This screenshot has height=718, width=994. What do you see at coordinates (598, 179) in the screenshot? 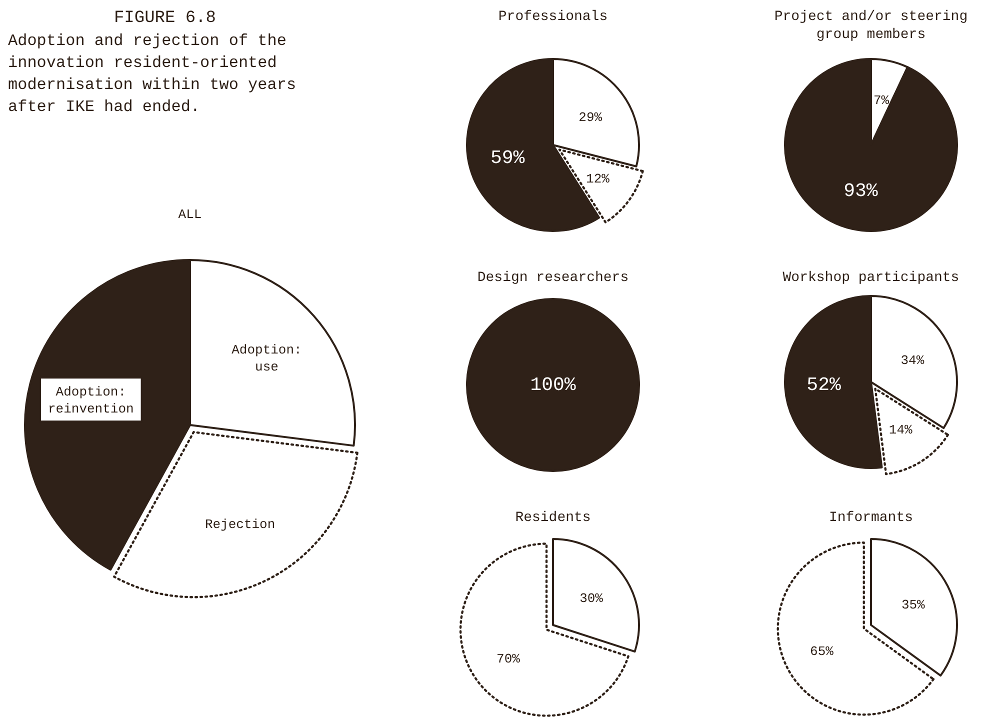
I see `data-label: 12%` at bounding box center [598, 179].